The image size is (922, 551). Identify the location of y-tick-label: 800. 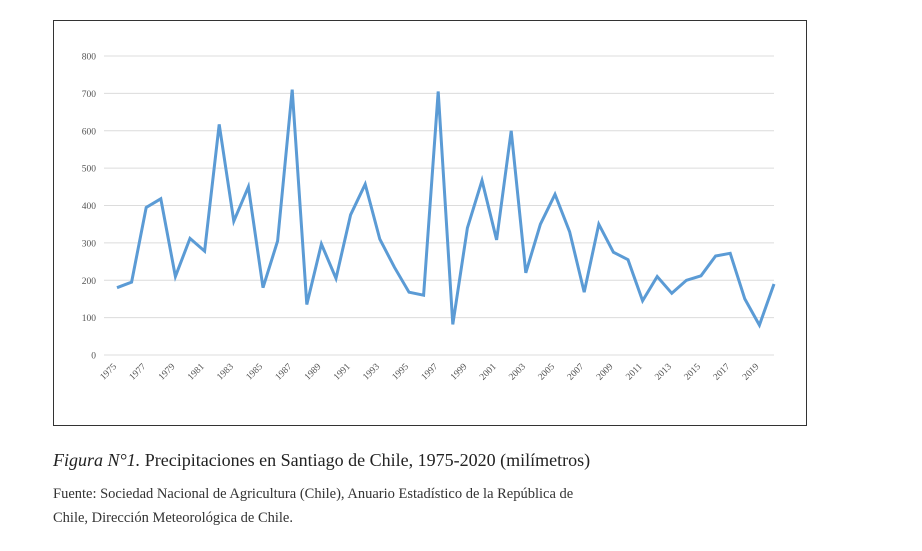
(89, 58).